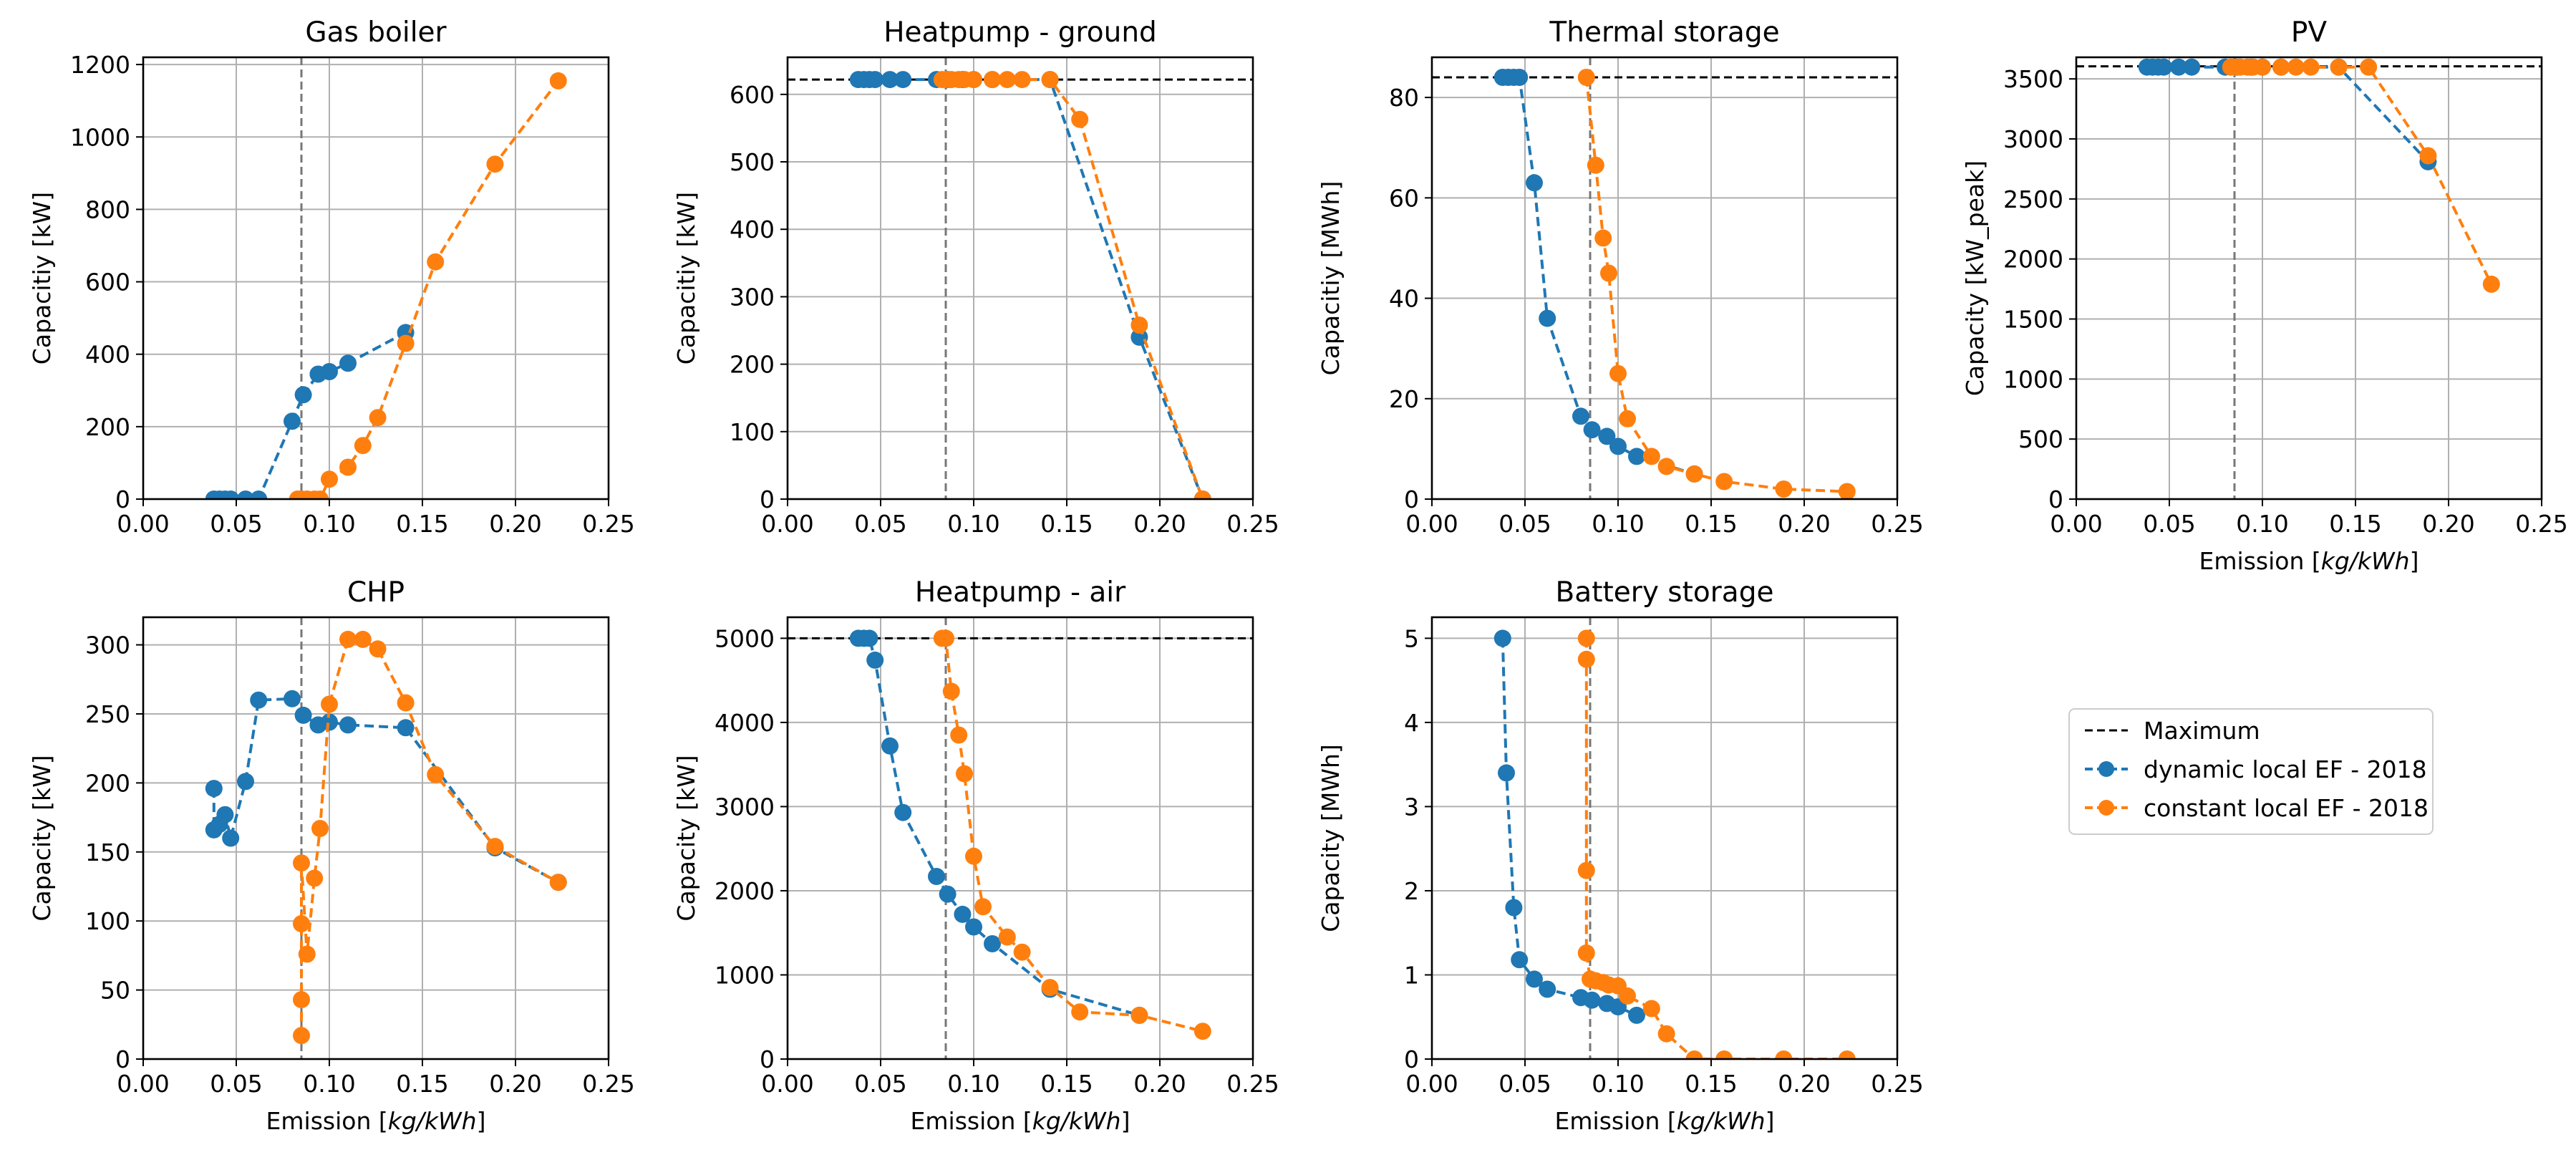 This screenshot has width=2576, height=1155. Describe the element at coordinates (1020, 32) in the screenshot. I see `subplot-title: Heatpump - ground` at that location.